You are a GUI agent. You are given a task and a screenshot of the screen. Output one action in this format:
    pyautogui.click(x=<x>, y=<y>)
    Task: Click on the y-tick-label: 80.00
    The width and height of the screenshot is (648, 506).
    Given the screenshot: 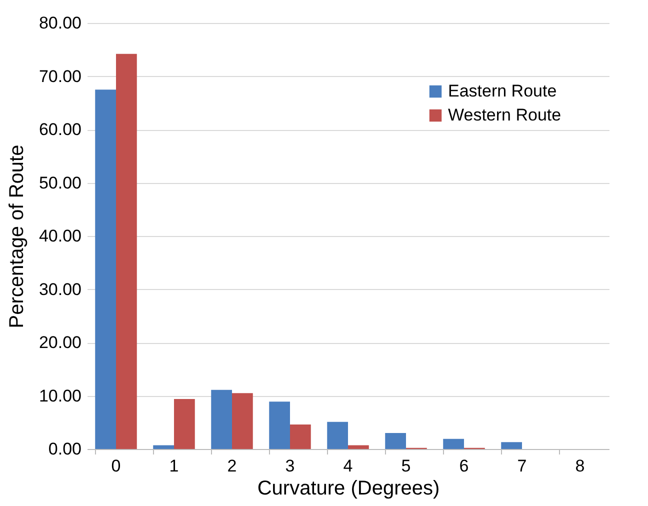 What is the action you would take?
    pyautogui.click(x=60, y=23)
    